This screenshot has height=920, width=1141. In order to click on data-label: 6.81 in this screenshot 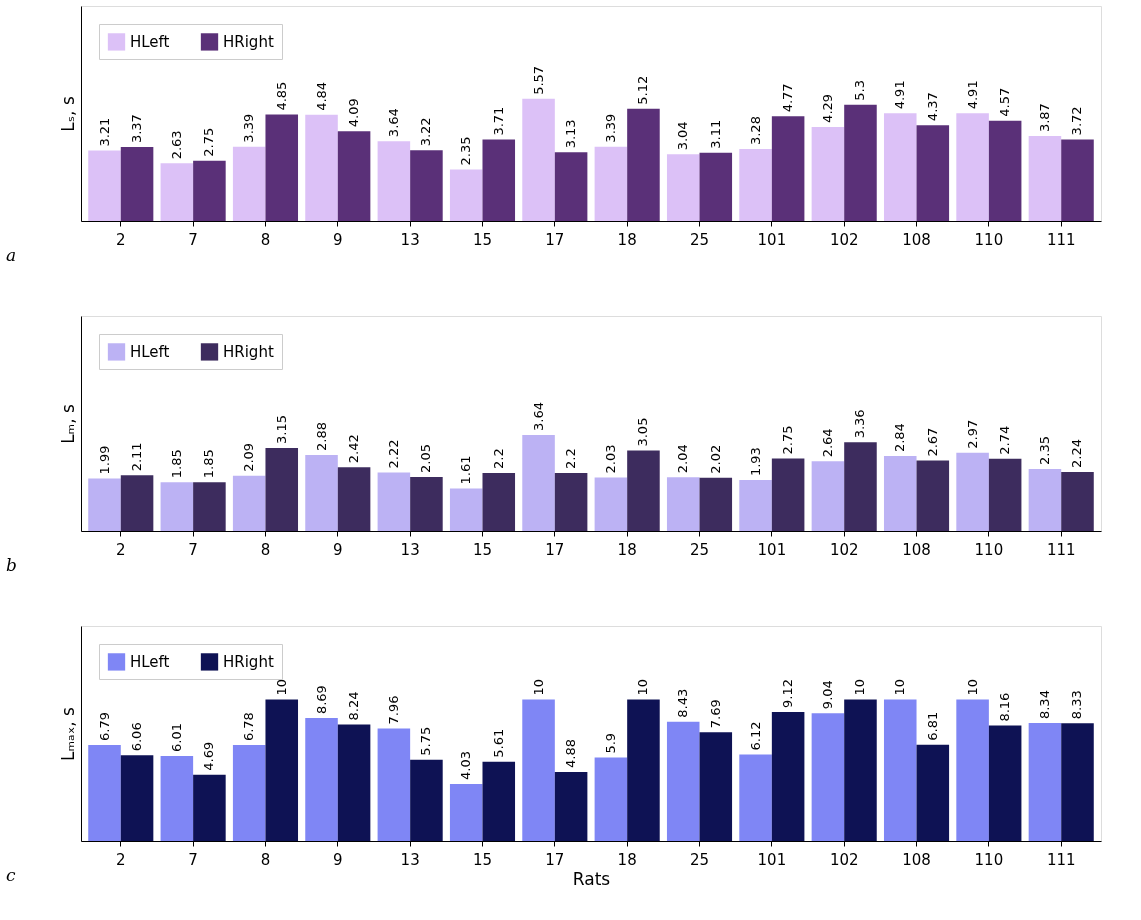, I will do `click(932, 726)`.